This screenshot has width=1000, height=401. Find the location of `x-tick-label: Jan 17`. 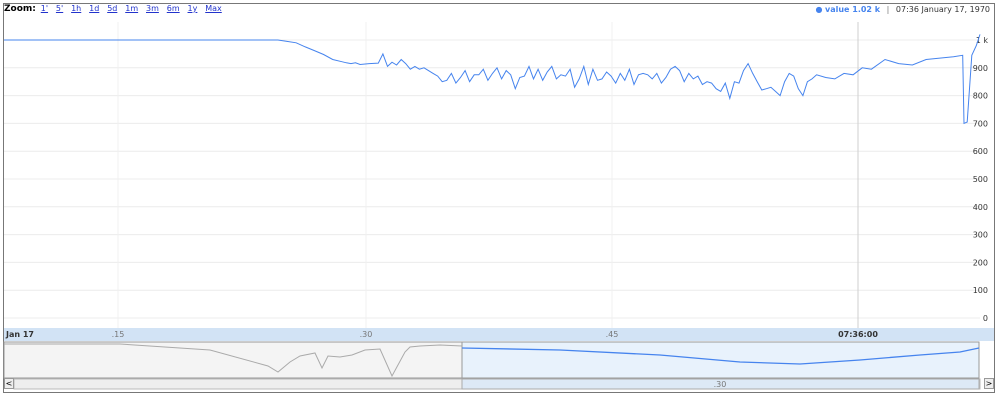

x-tick-label: Jan 17 is located at coordinates (19, 334).